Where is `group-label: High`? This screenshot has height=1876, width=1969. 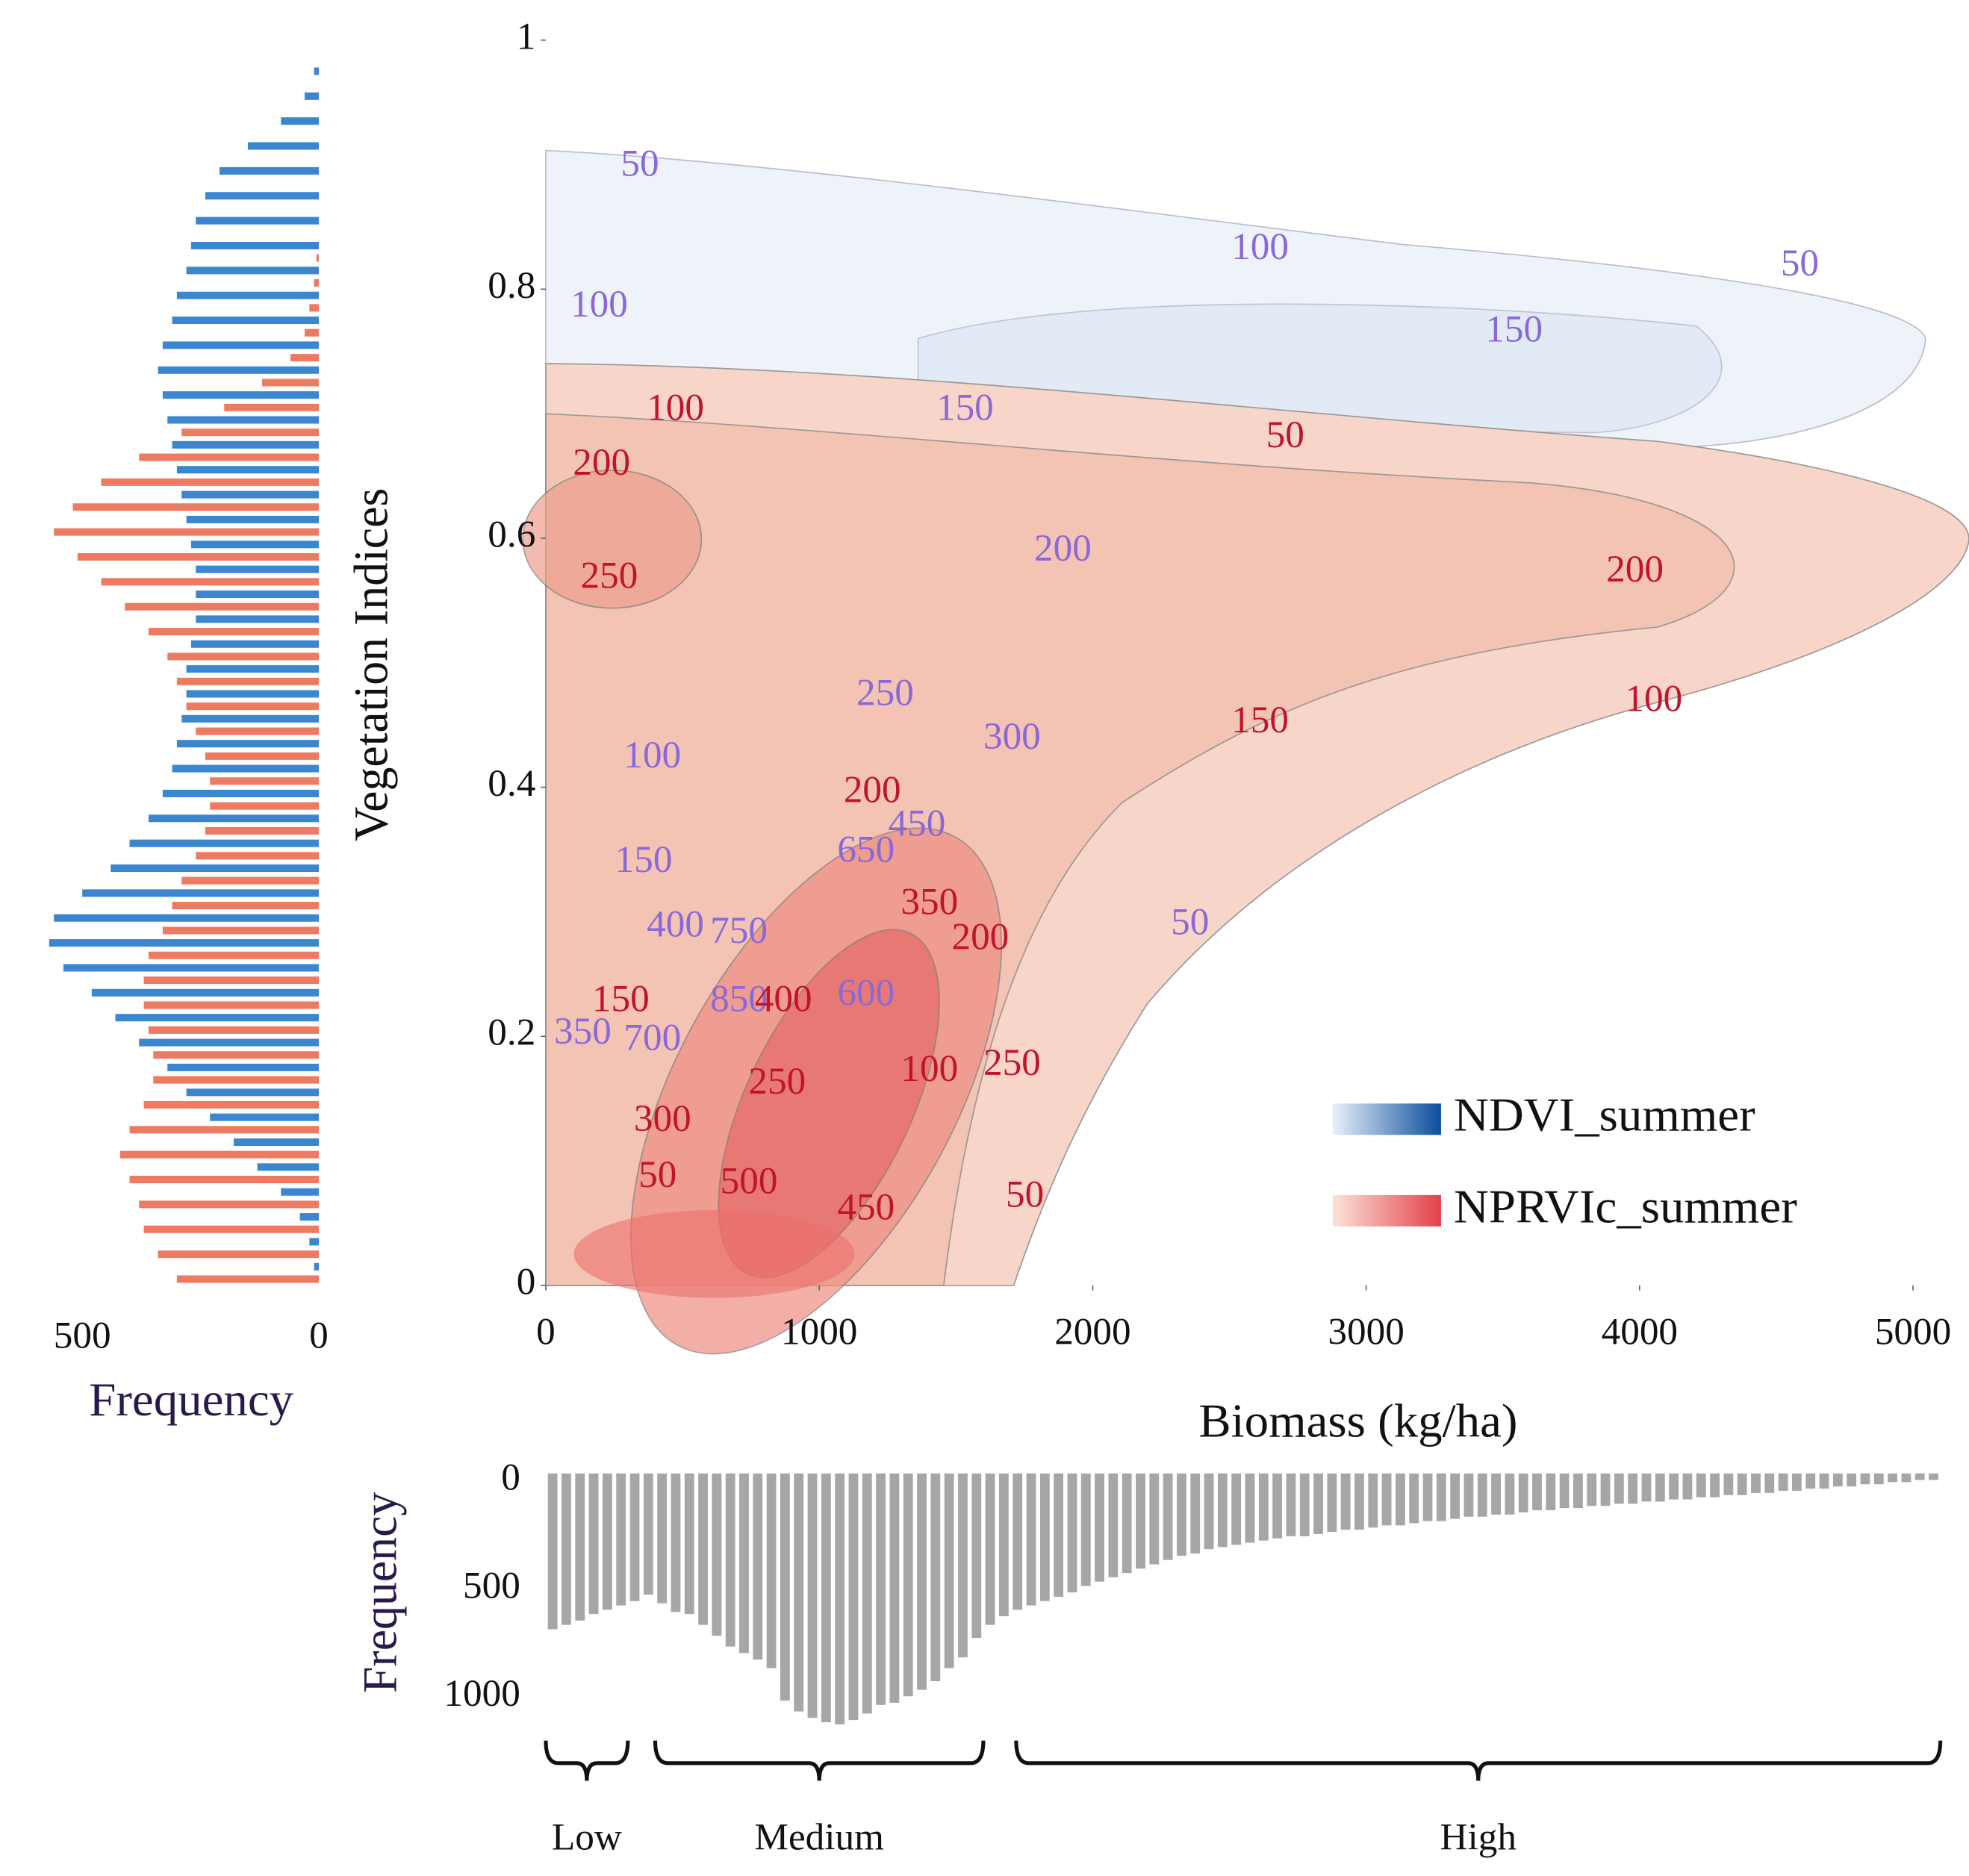 group-label: High is located at coordinates (1478, 1837).